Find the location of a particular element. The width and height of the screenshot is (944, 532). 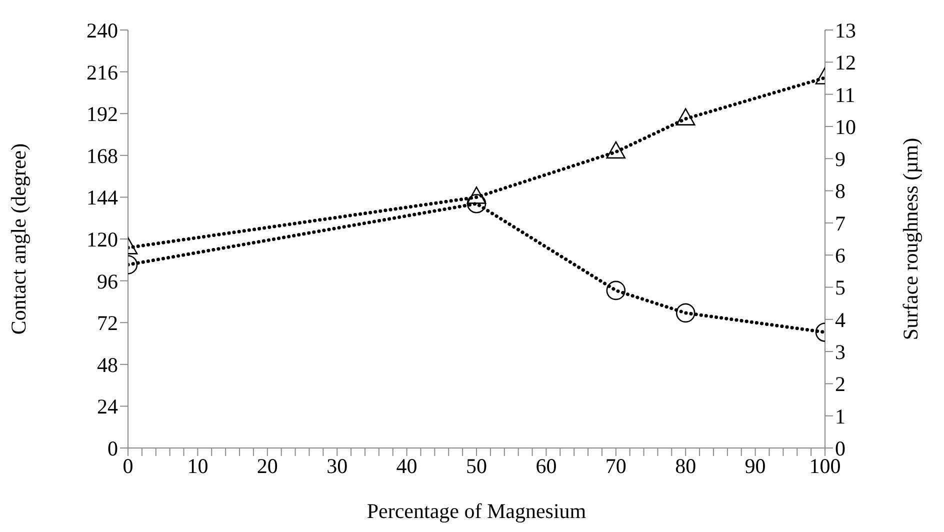

y2-tick-label: 0 is located at coordinates (840, 448).